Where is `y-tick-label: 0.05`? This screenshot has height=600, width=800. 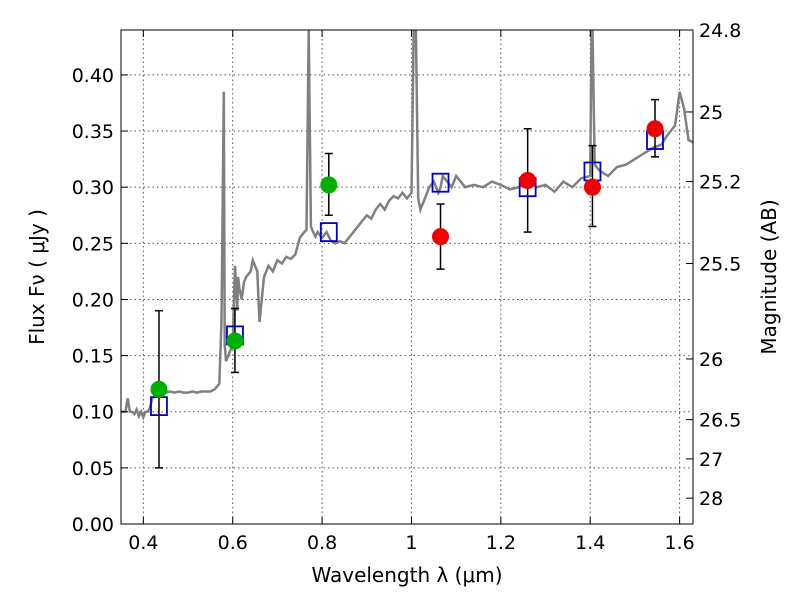 y-tick-label: 0.05 is located at coordinates (93, 469).